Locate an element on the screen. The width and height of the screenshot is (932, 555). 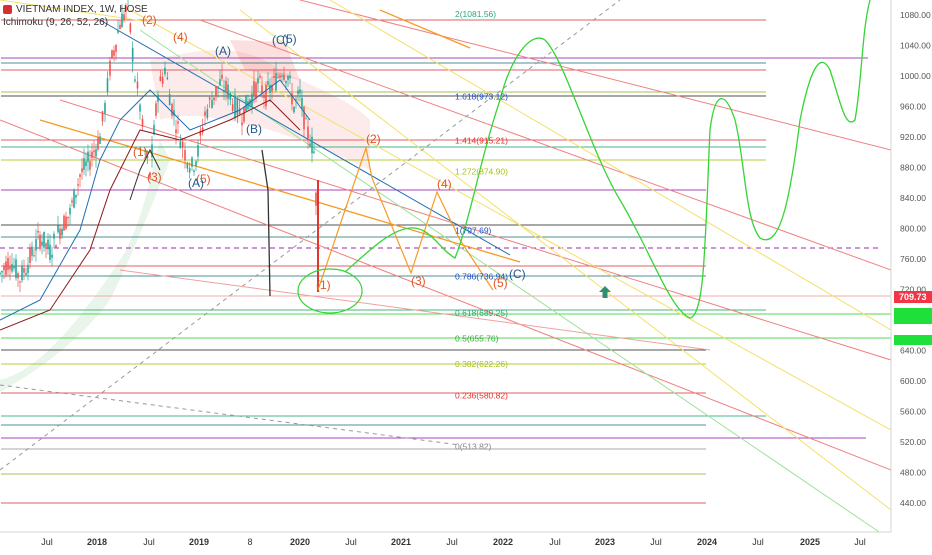
y-tick-label: 960.00 is located at coordinates (913, 107).